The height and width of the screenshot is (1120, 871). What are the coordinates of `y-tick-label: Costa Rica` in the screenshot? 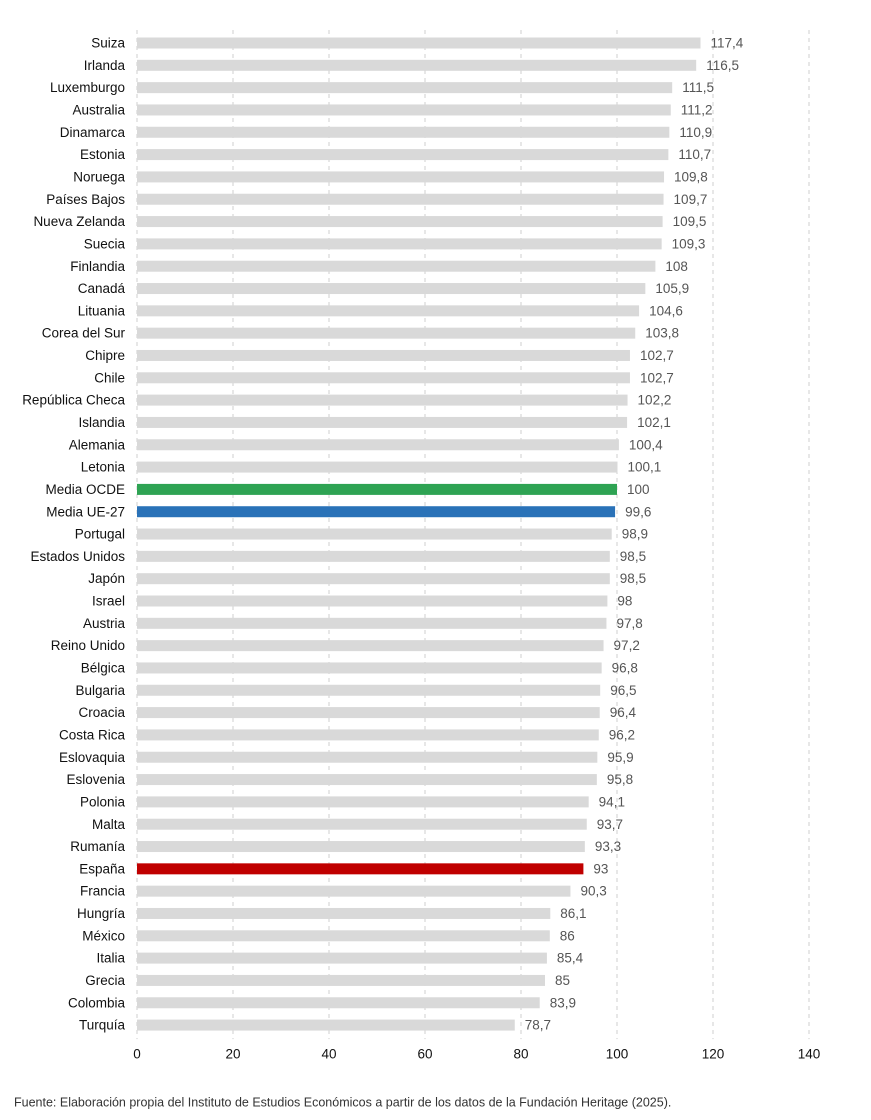 It's located at (92, 734).